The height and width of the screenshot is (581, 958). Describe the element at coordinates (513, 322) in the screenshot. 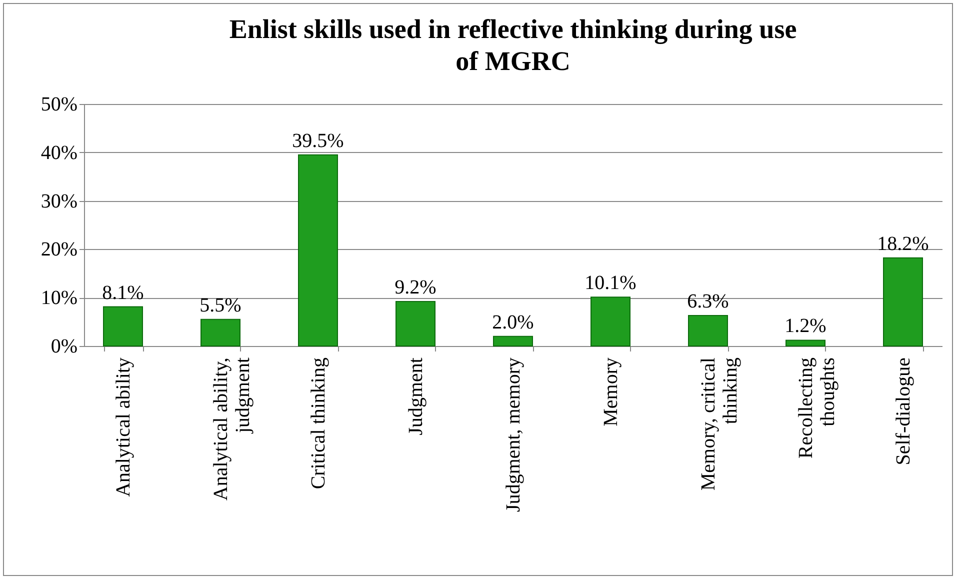

I see `data-label: 2.0%` at that location.